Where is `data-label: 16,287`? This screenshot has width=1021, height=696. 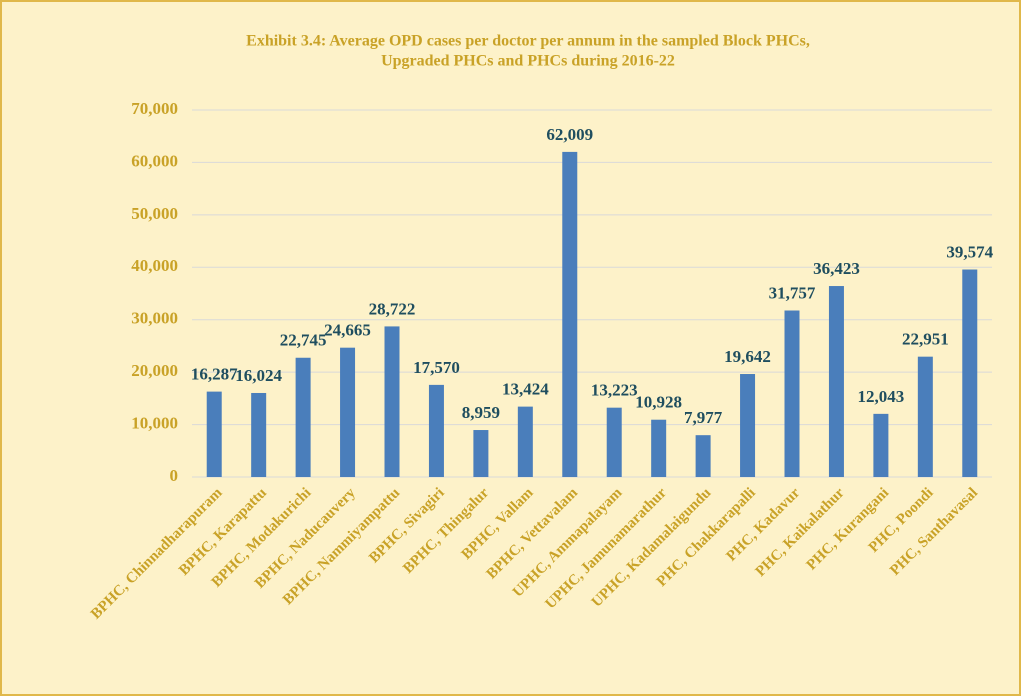
data-label: 16,287 is located at coordinates (214, 374).